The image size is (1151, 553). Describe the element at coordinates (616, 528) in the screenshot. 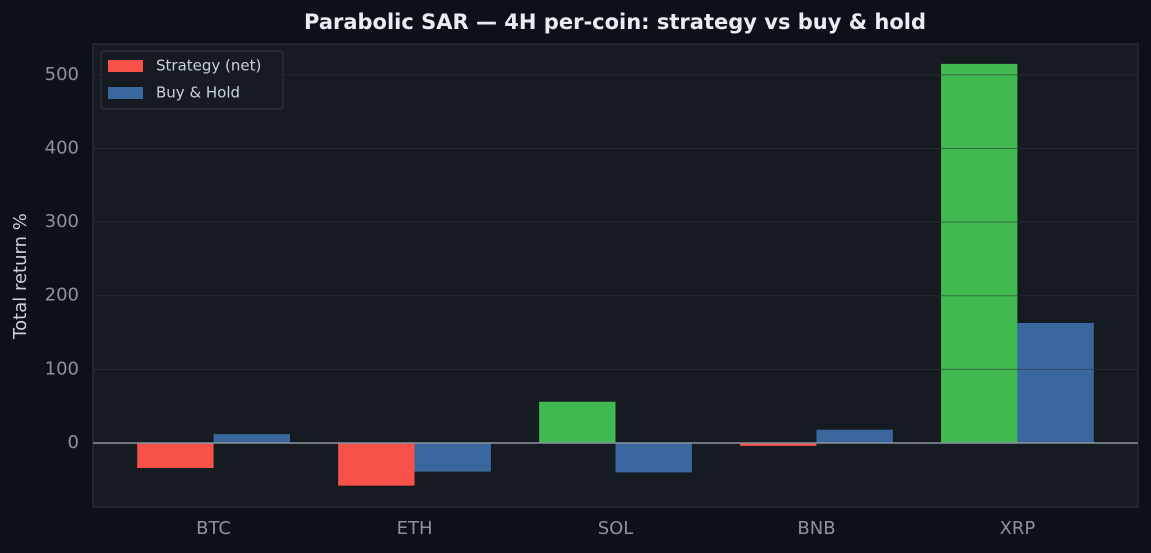

I see `x-tick-label: SOL` at that location.